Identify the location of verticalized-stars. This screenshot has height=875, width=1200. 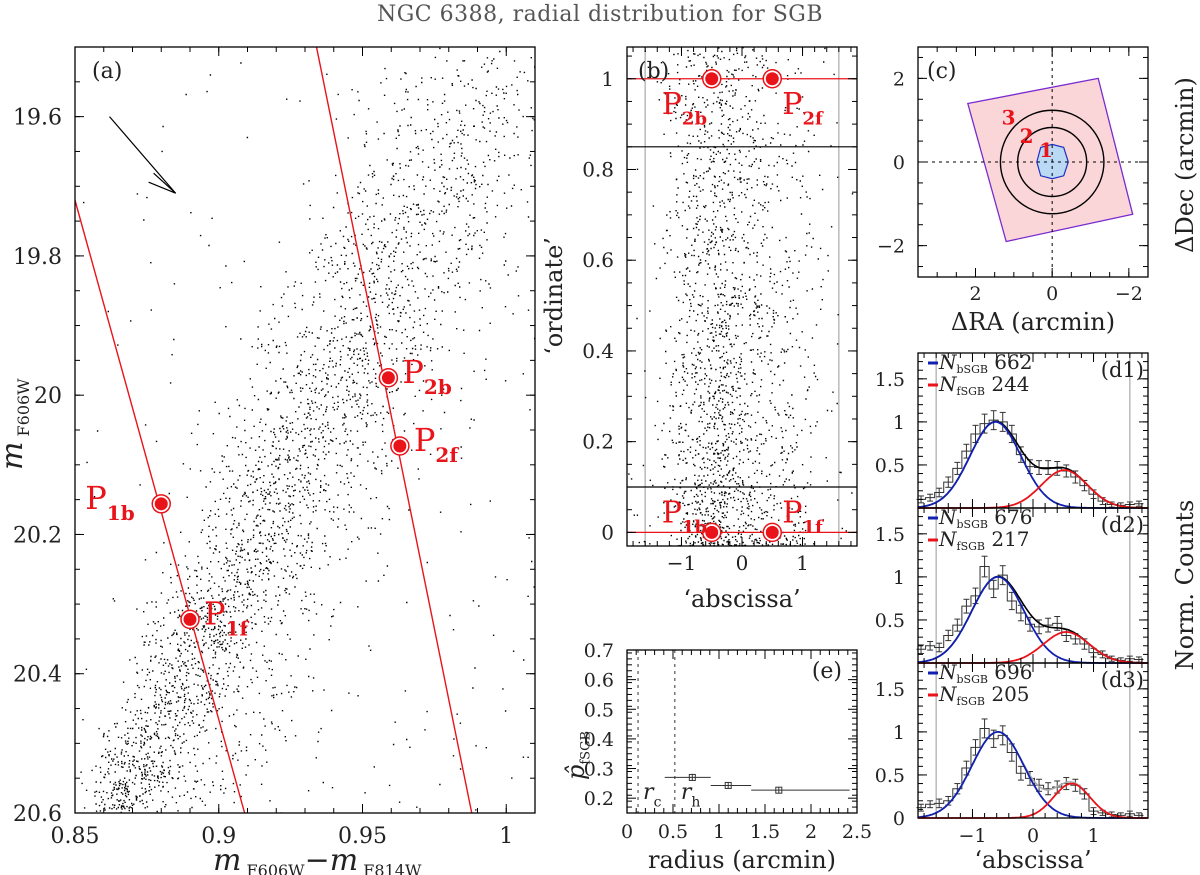
(742, 296).